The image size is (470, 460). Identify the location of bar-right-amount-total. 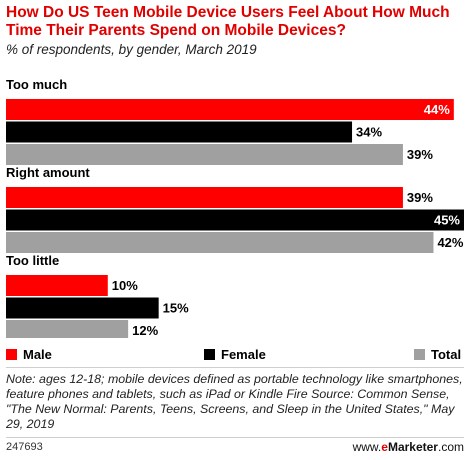
(220, 242).